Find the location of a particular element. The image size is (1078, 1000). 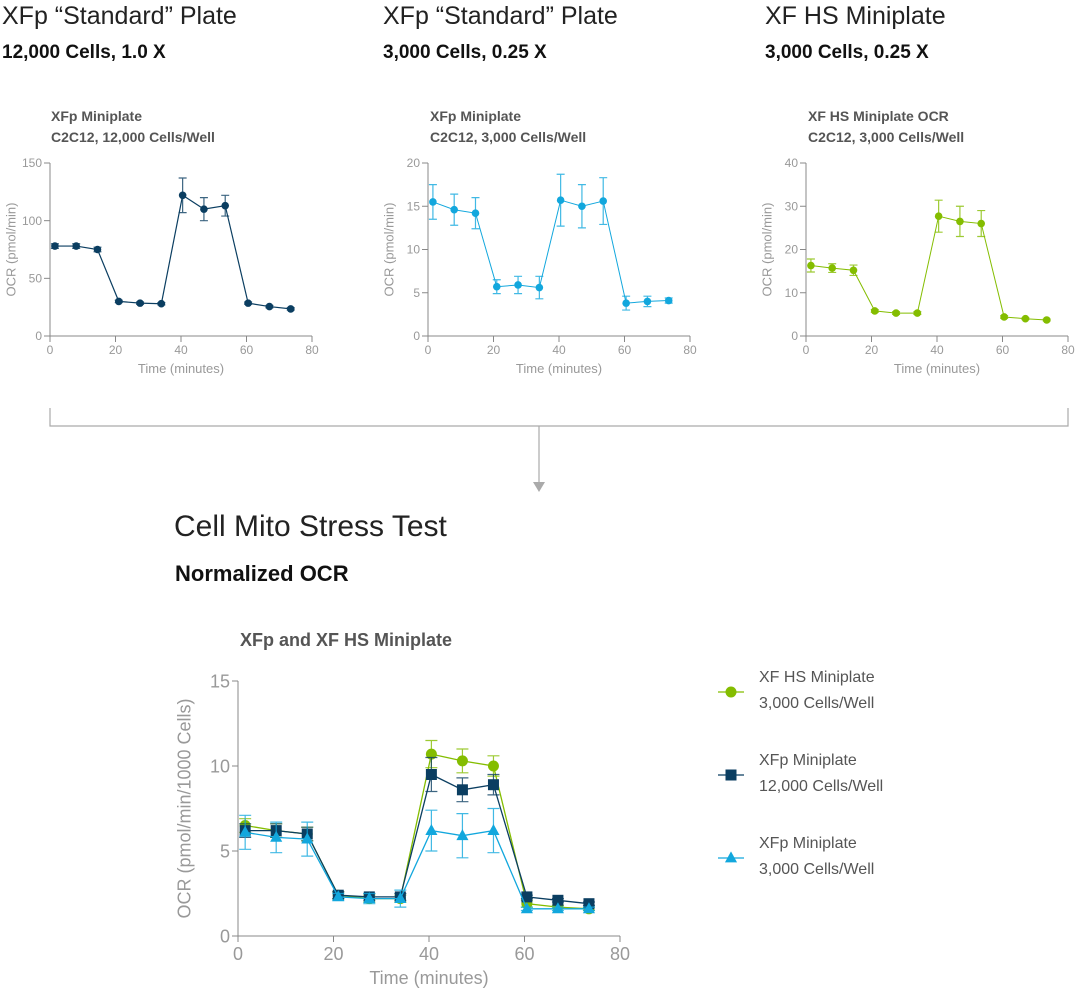

y-tick-label: 100 is located at coordinates (32, 221).